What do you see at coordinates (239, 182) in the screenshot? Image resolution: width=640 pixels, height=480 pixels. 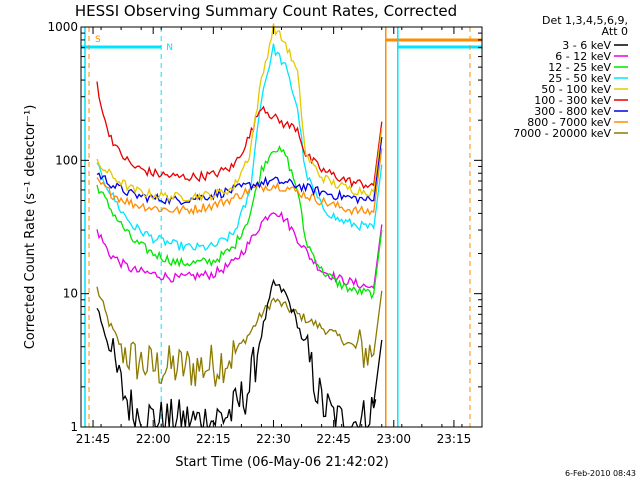 I see `series-line-800-7000-kev` at bounding box center [239, 182].